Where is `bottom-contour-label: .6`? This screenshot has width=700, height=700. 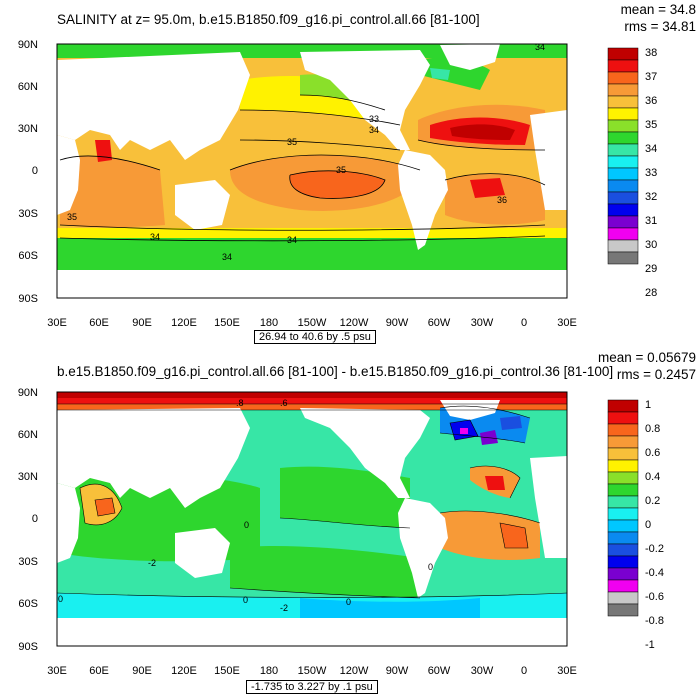 bottom-contour-label: .6 is located at coordinates (284, 403).